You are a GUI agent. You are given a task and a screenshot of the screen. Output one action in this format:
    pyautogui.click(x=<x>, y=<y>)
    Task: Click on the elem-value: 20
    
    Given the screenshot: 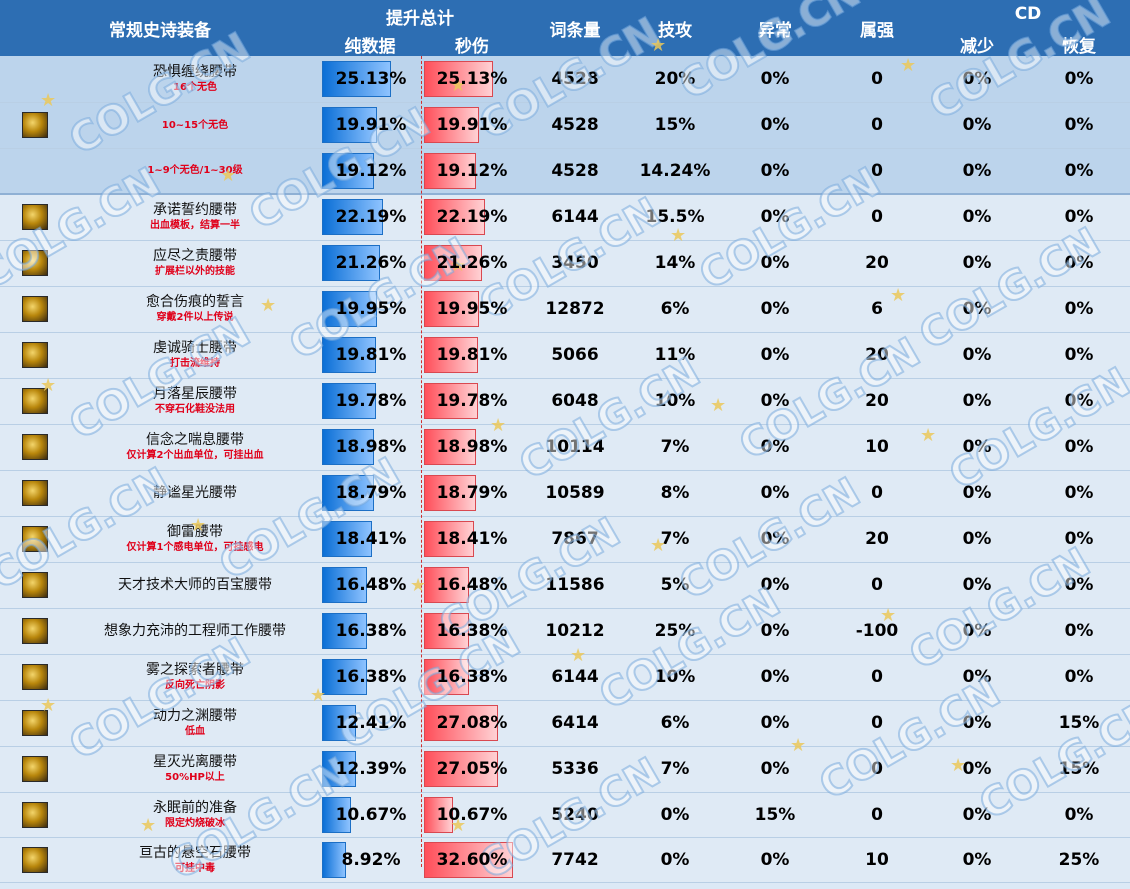 What is the action you would take?
    pyautogui.click(x=877, y=539)
    